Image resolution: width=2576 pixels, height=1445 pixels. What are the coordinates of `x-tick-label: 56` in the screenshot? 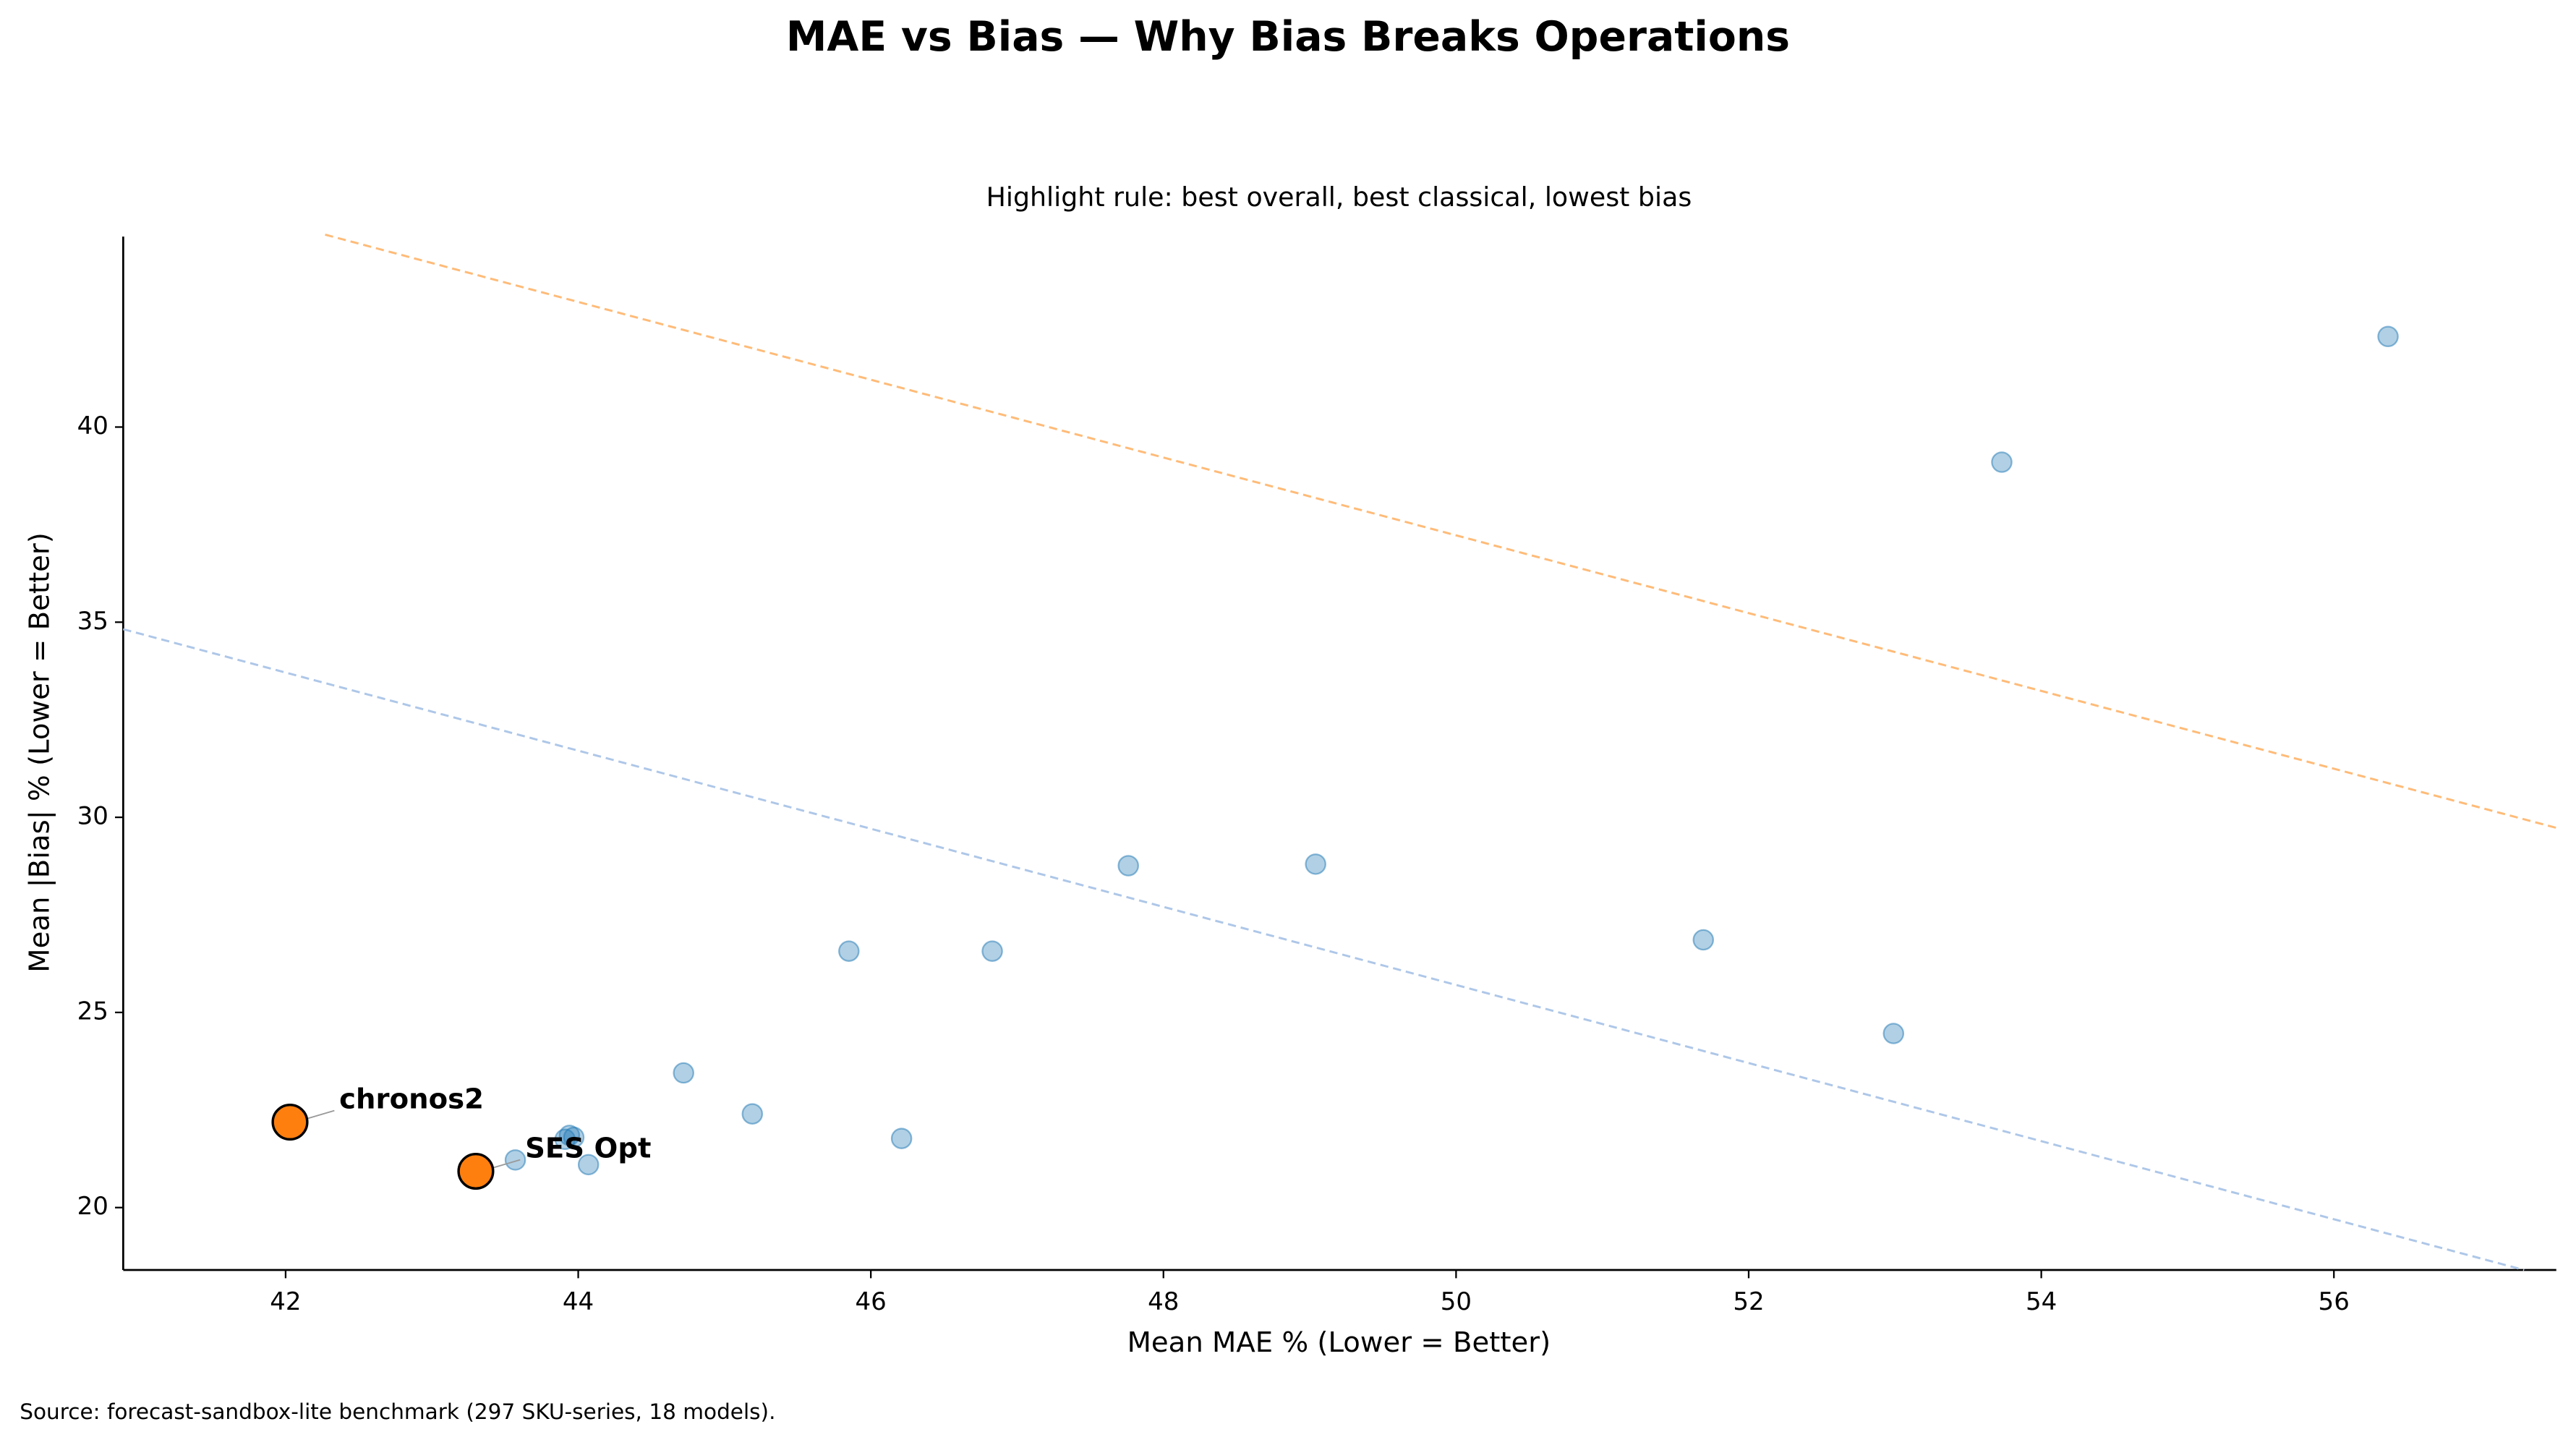 It's located at (2335, 1301).